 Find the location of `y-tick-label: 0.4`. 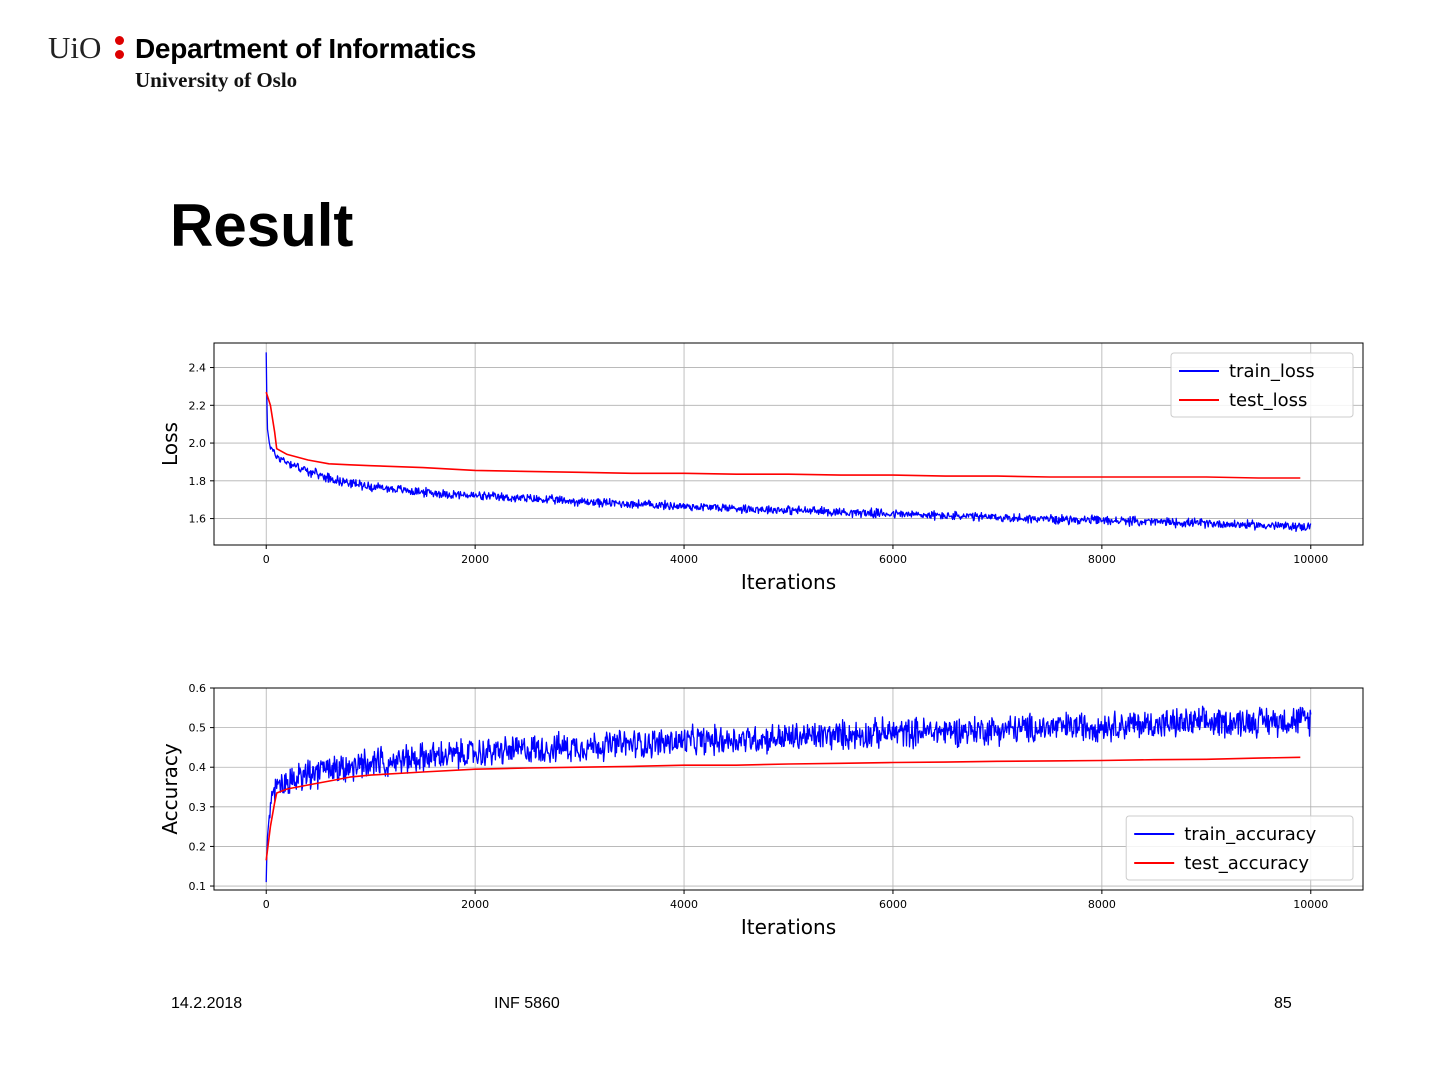

y-tick-label: 0.4 is located at coordinates (198, 767).